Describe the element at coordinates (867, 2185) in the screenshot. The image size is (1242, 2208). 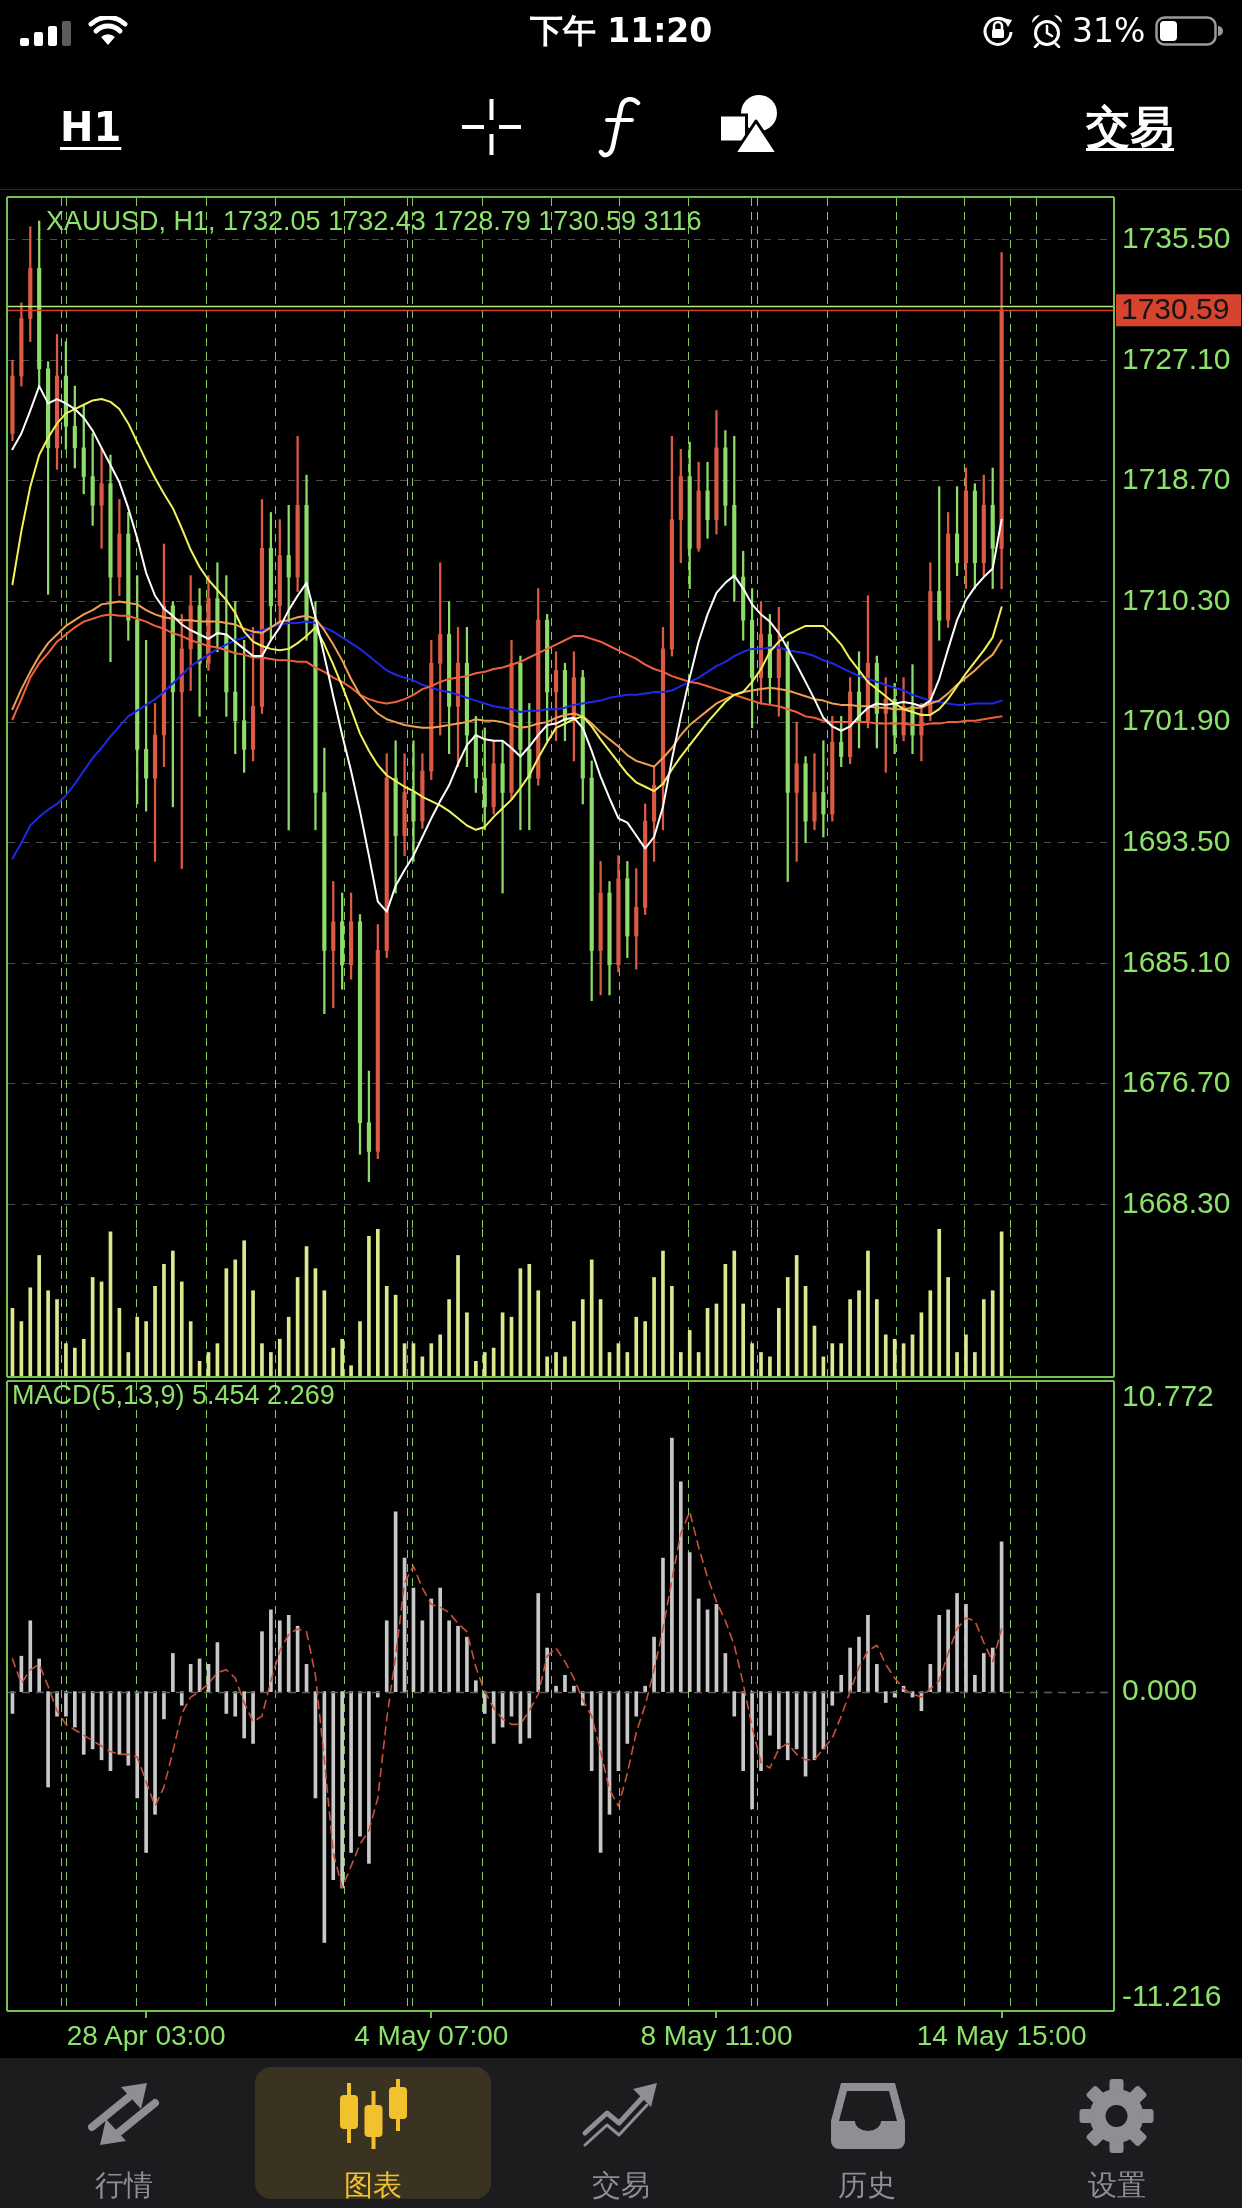
I see `text: 历史` at that location.